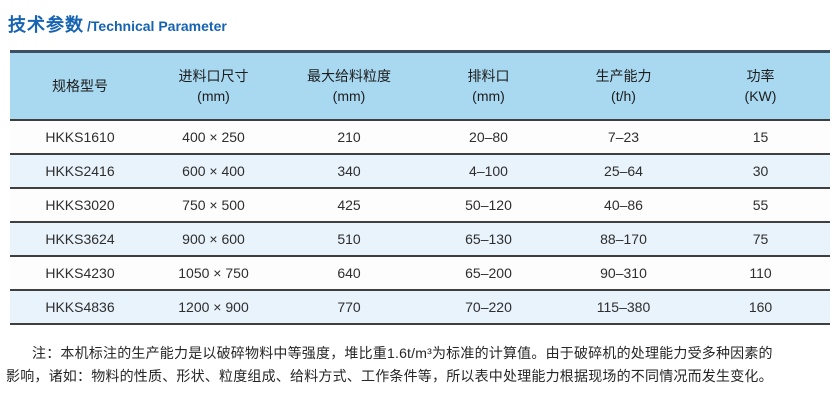  I want to click on model-cell: HKKS4230, so click(80, 272).